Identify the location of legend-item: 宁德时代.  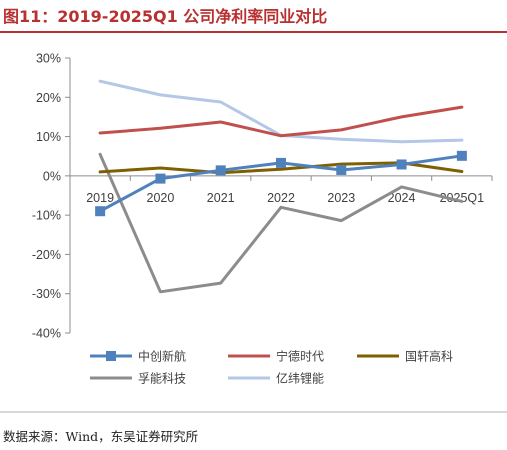
(276, 356).